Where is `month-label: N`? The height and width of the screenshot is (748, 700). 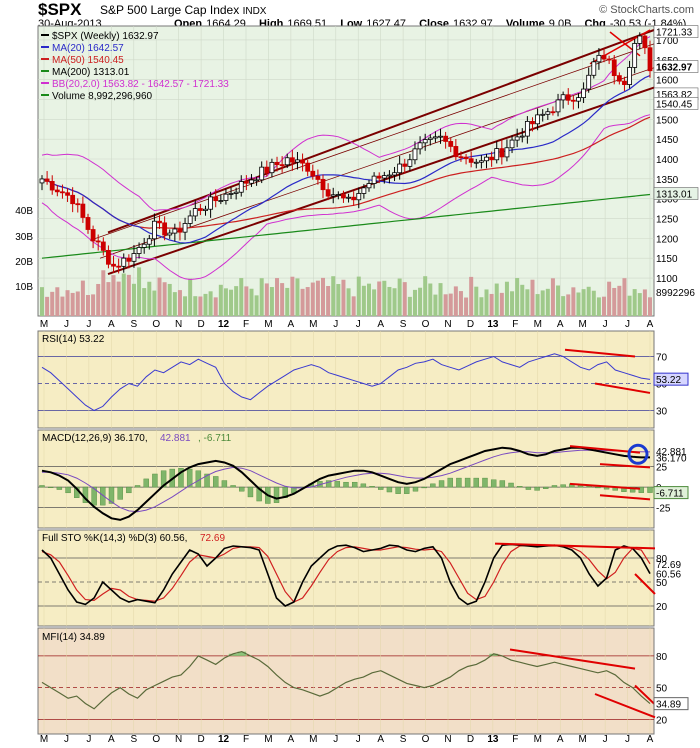
month-label: N is located at coordinates (447, 324).